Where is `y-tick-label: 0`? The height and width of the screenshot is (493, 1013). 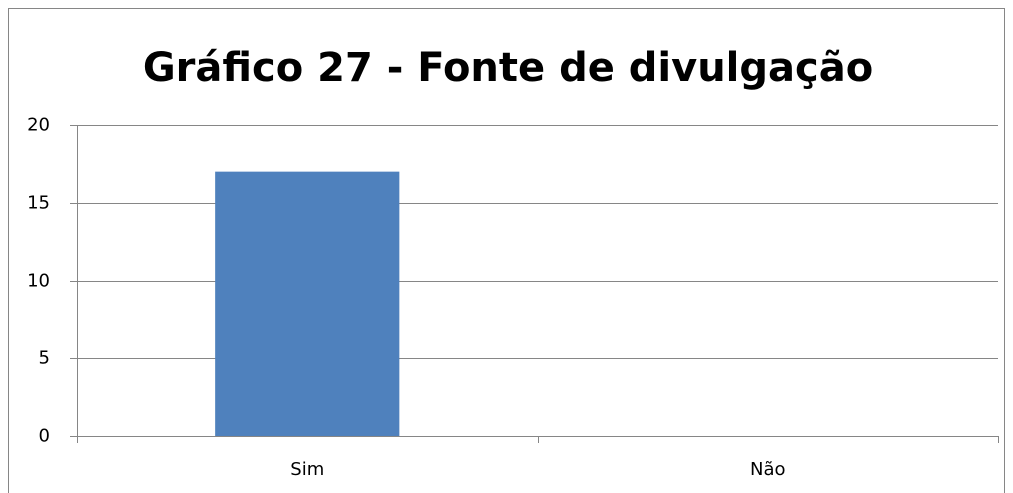 y-tick-label: 0 is located at coordinates (44, 436).